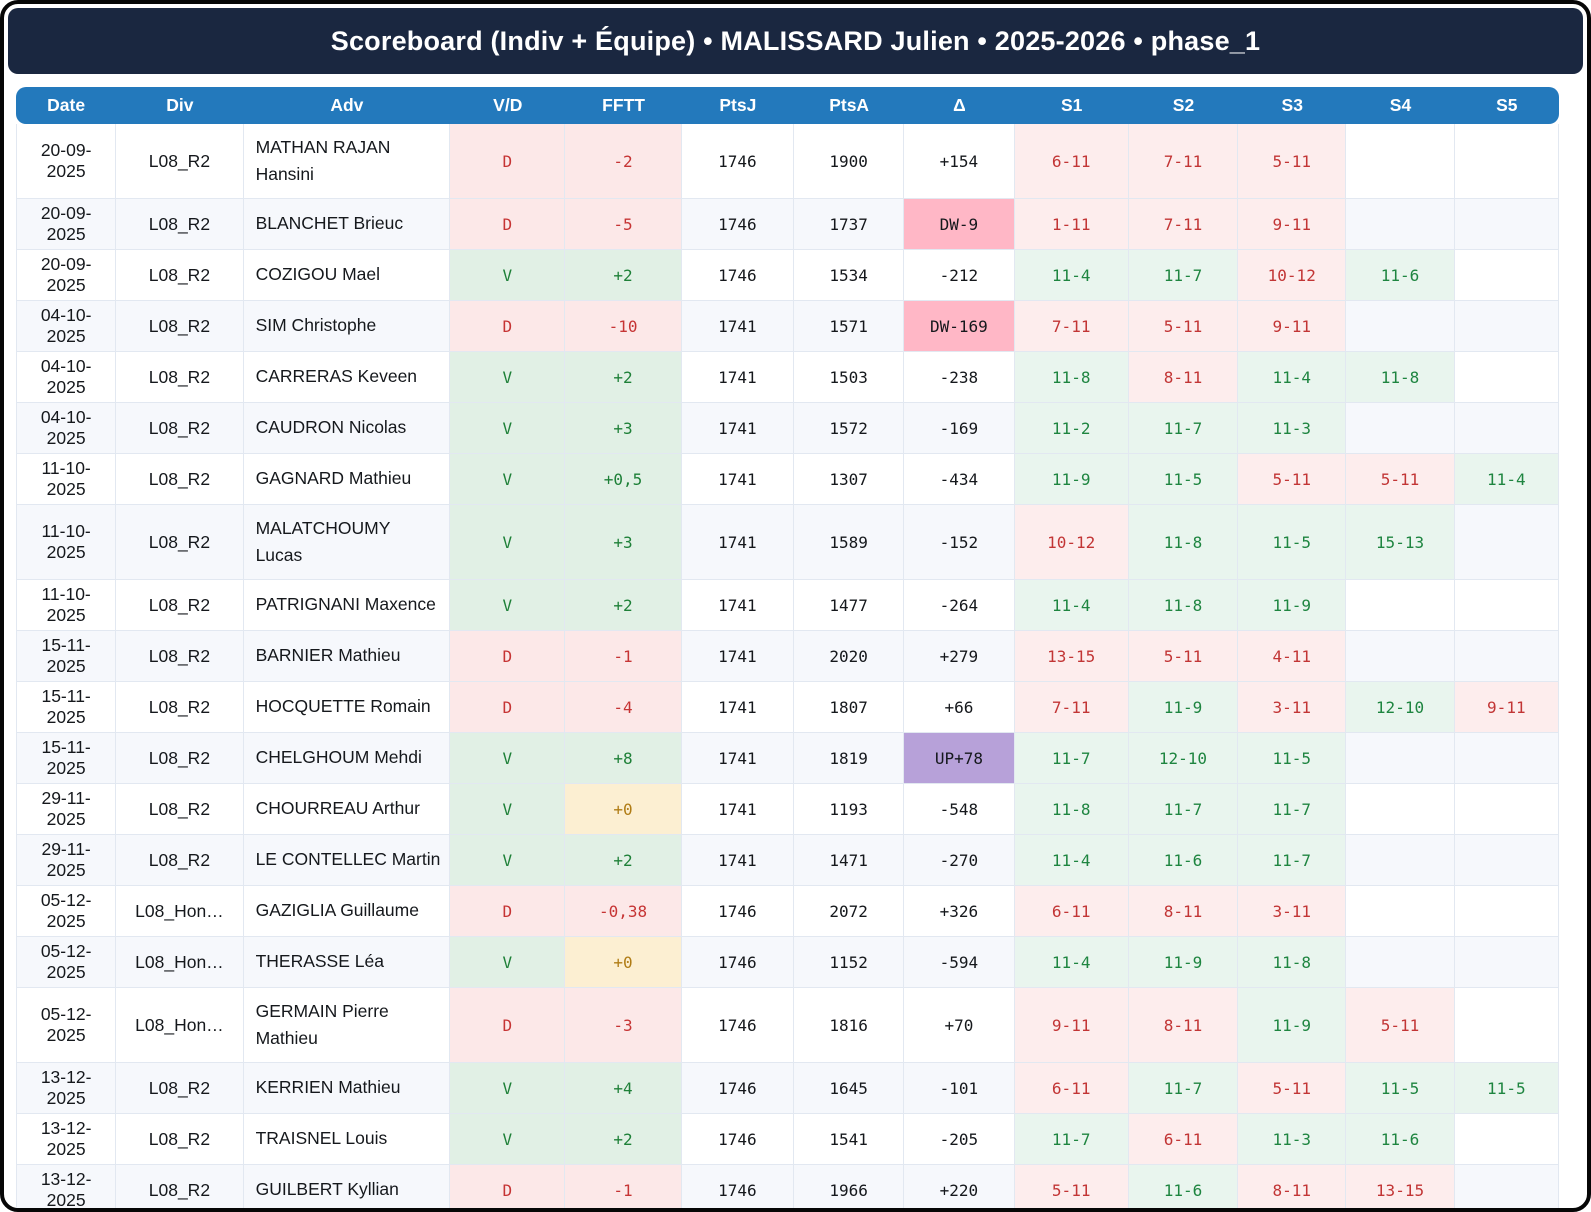 The width and height of the screenshot is (1591, 1212). Describe the element at coordinates (849, 605) in the screenshot. I see `adversary-points-cell: 1477` at that location.